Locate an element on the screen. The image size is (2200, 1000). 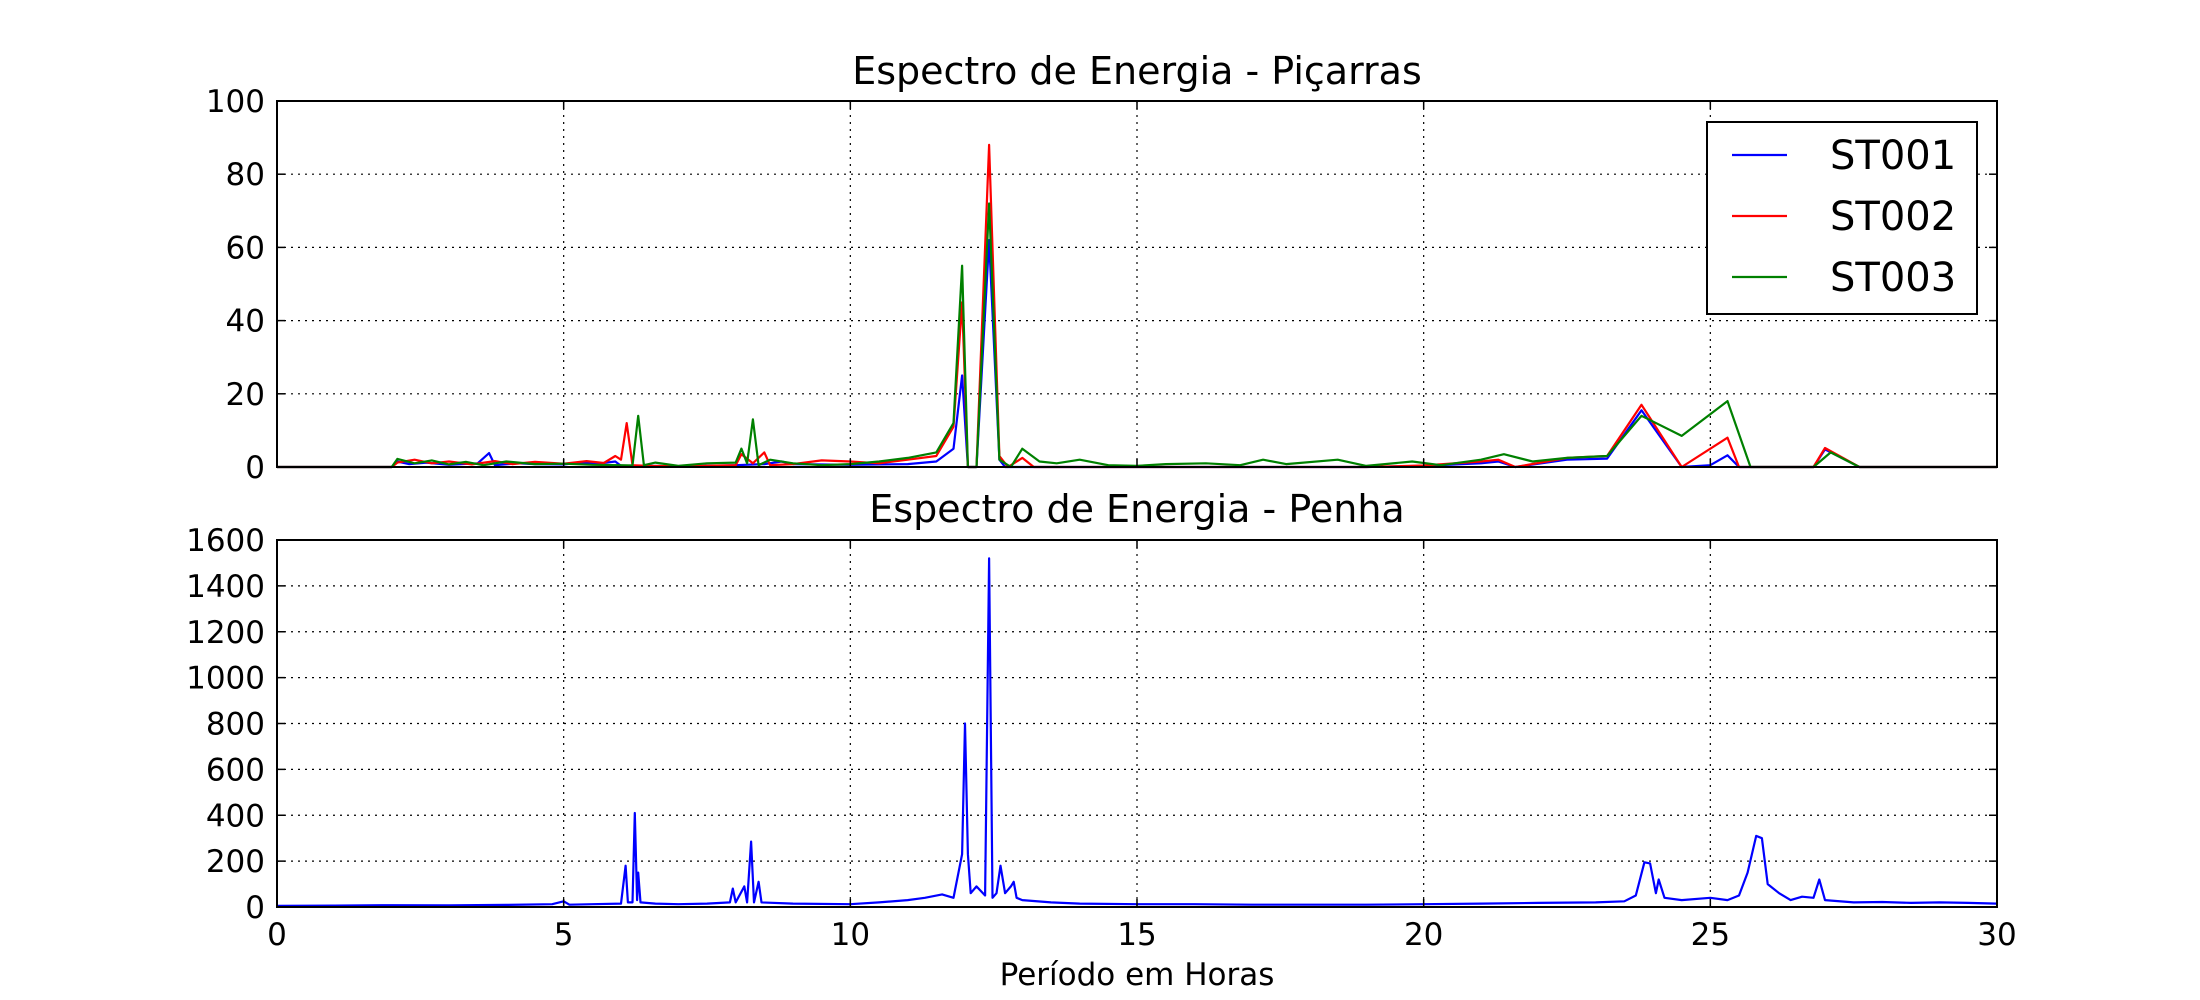
x-tick-label: 30 is located at coordinates (1996, 935).